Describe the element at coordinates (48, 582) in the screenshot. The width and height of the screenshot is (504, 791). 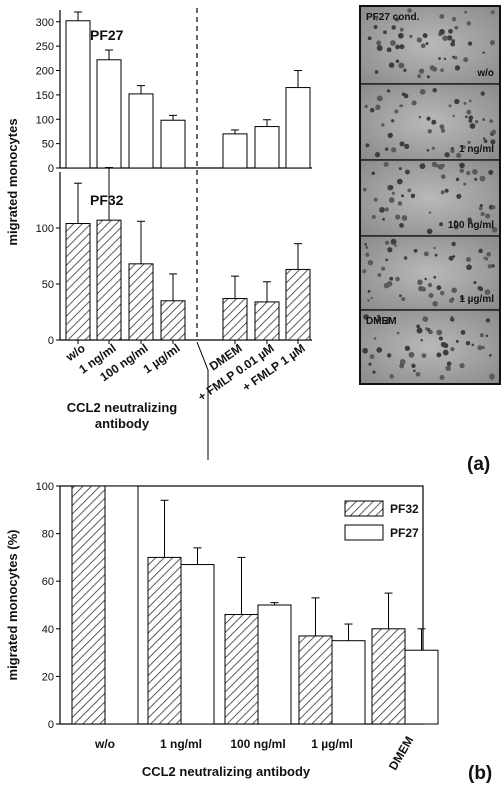
I see `y-tick-label: 60` at that location.